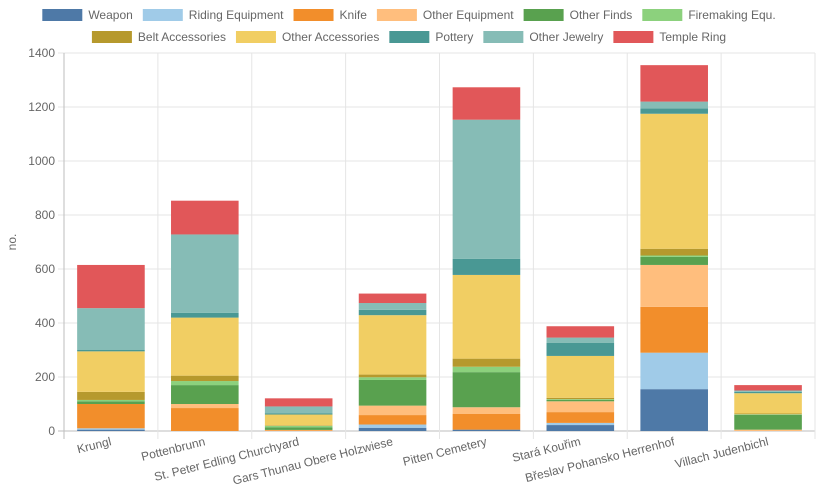  What do you see at coordinates (298, 414) in the screenshot?
I see `bar-segment-pottery-st-peter-edling-churchyard` at bounding box center [298, 414].